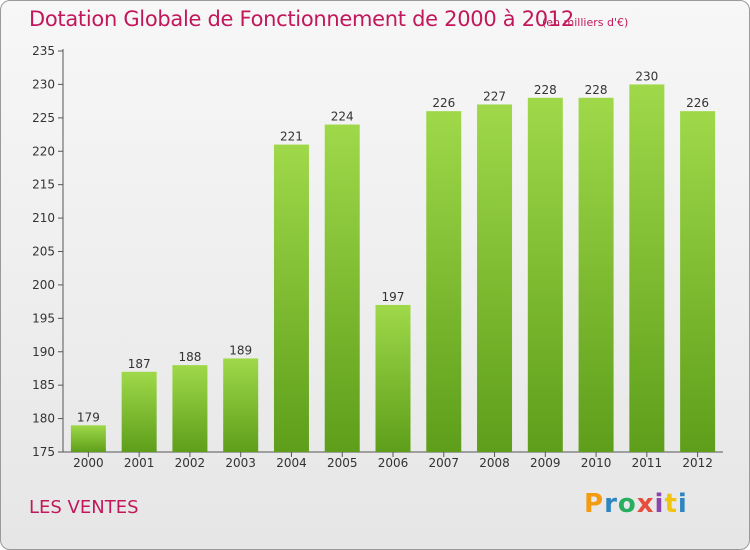 Image resolution: width=750 pixels, height=550 pixels. What do you see at coordinates (189, 357) in the screenshot?
I see `value-label: 188` at bounding box center [189, 357].